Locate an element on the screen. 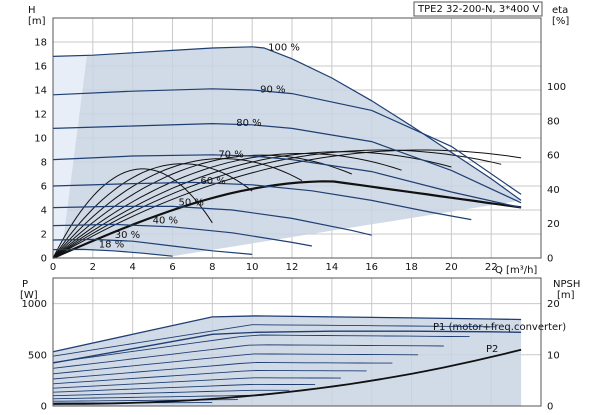 The image size is (593, 415). pump-title: TPE2 32-200-N, 3*400 V is located at coordinates (478, 9).